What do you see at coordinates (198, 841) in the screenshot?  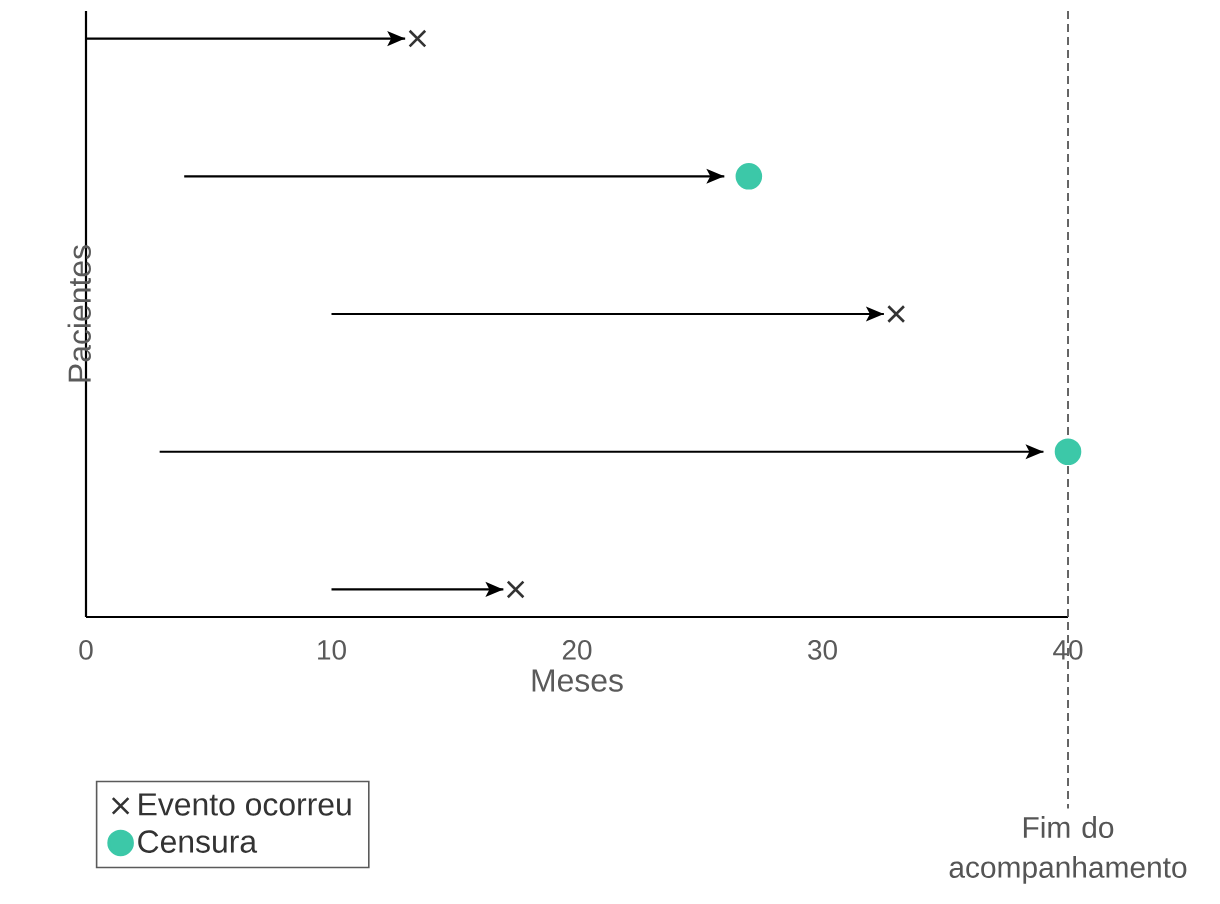 I see `legend-label: Censura` at bounding box center [198, 841].